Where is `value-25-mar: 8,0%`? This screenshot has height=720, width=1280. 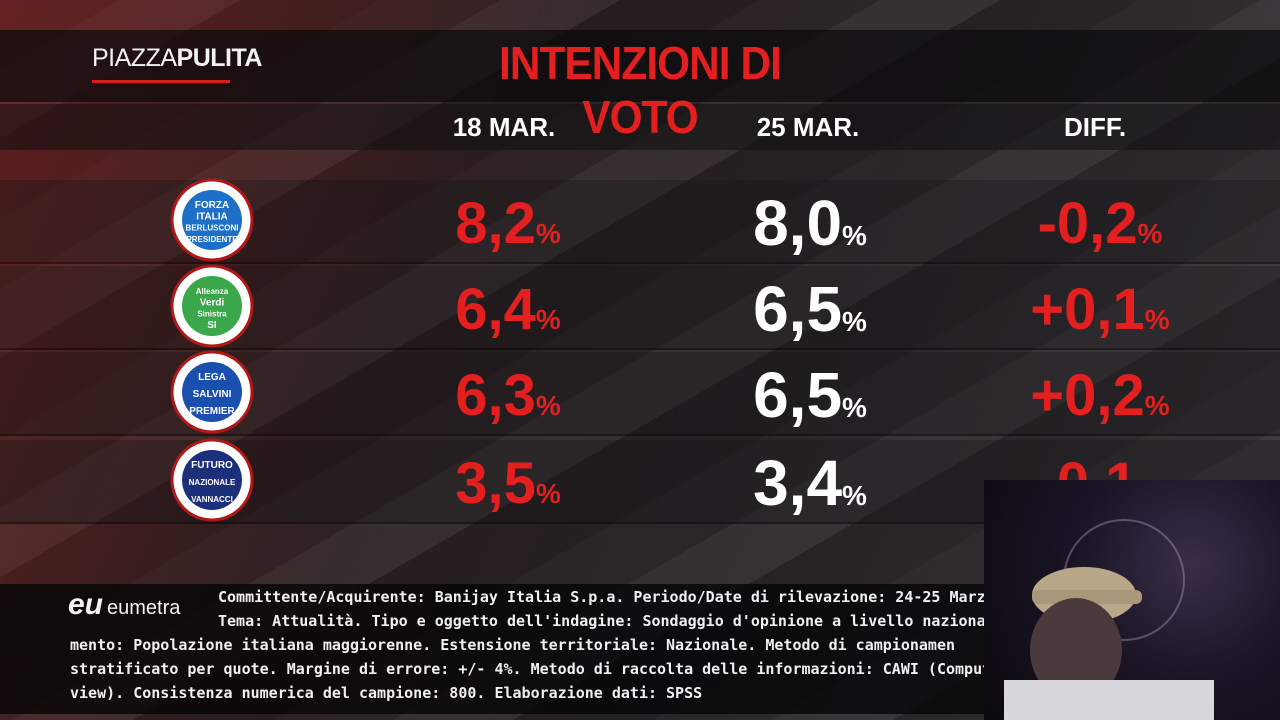
value-25-mar: 8,0% is located at coordinates (810, 223).